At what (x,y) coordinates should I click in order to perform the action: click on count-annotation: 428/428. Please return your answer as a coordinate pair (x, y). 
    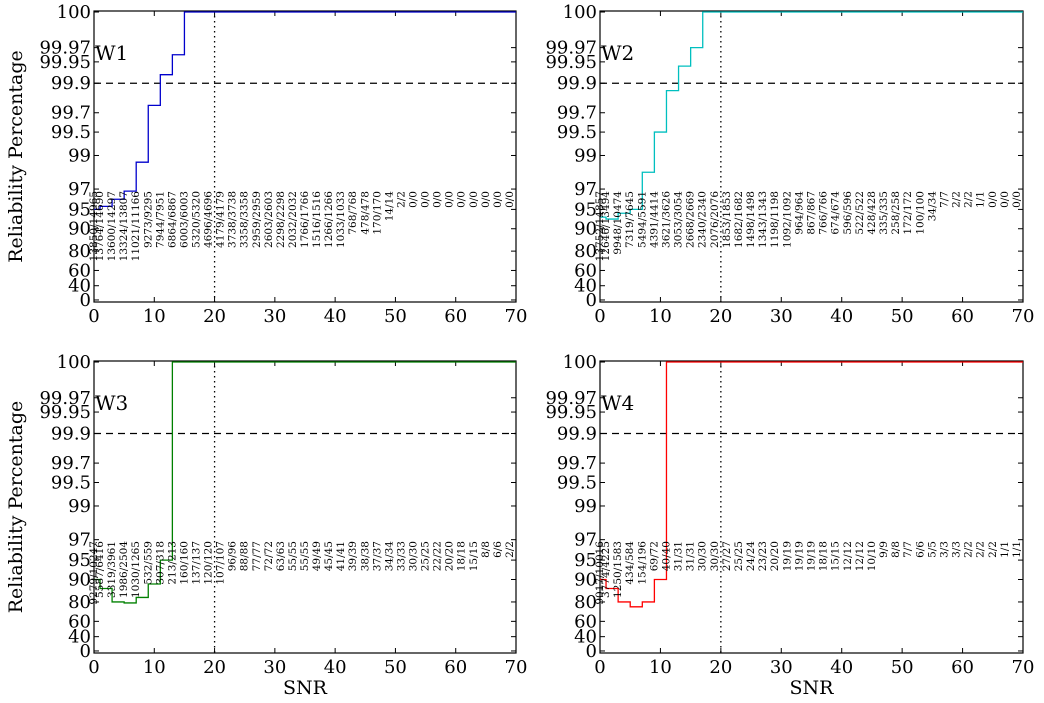
    Looking at the image, I should click on (872, 213).